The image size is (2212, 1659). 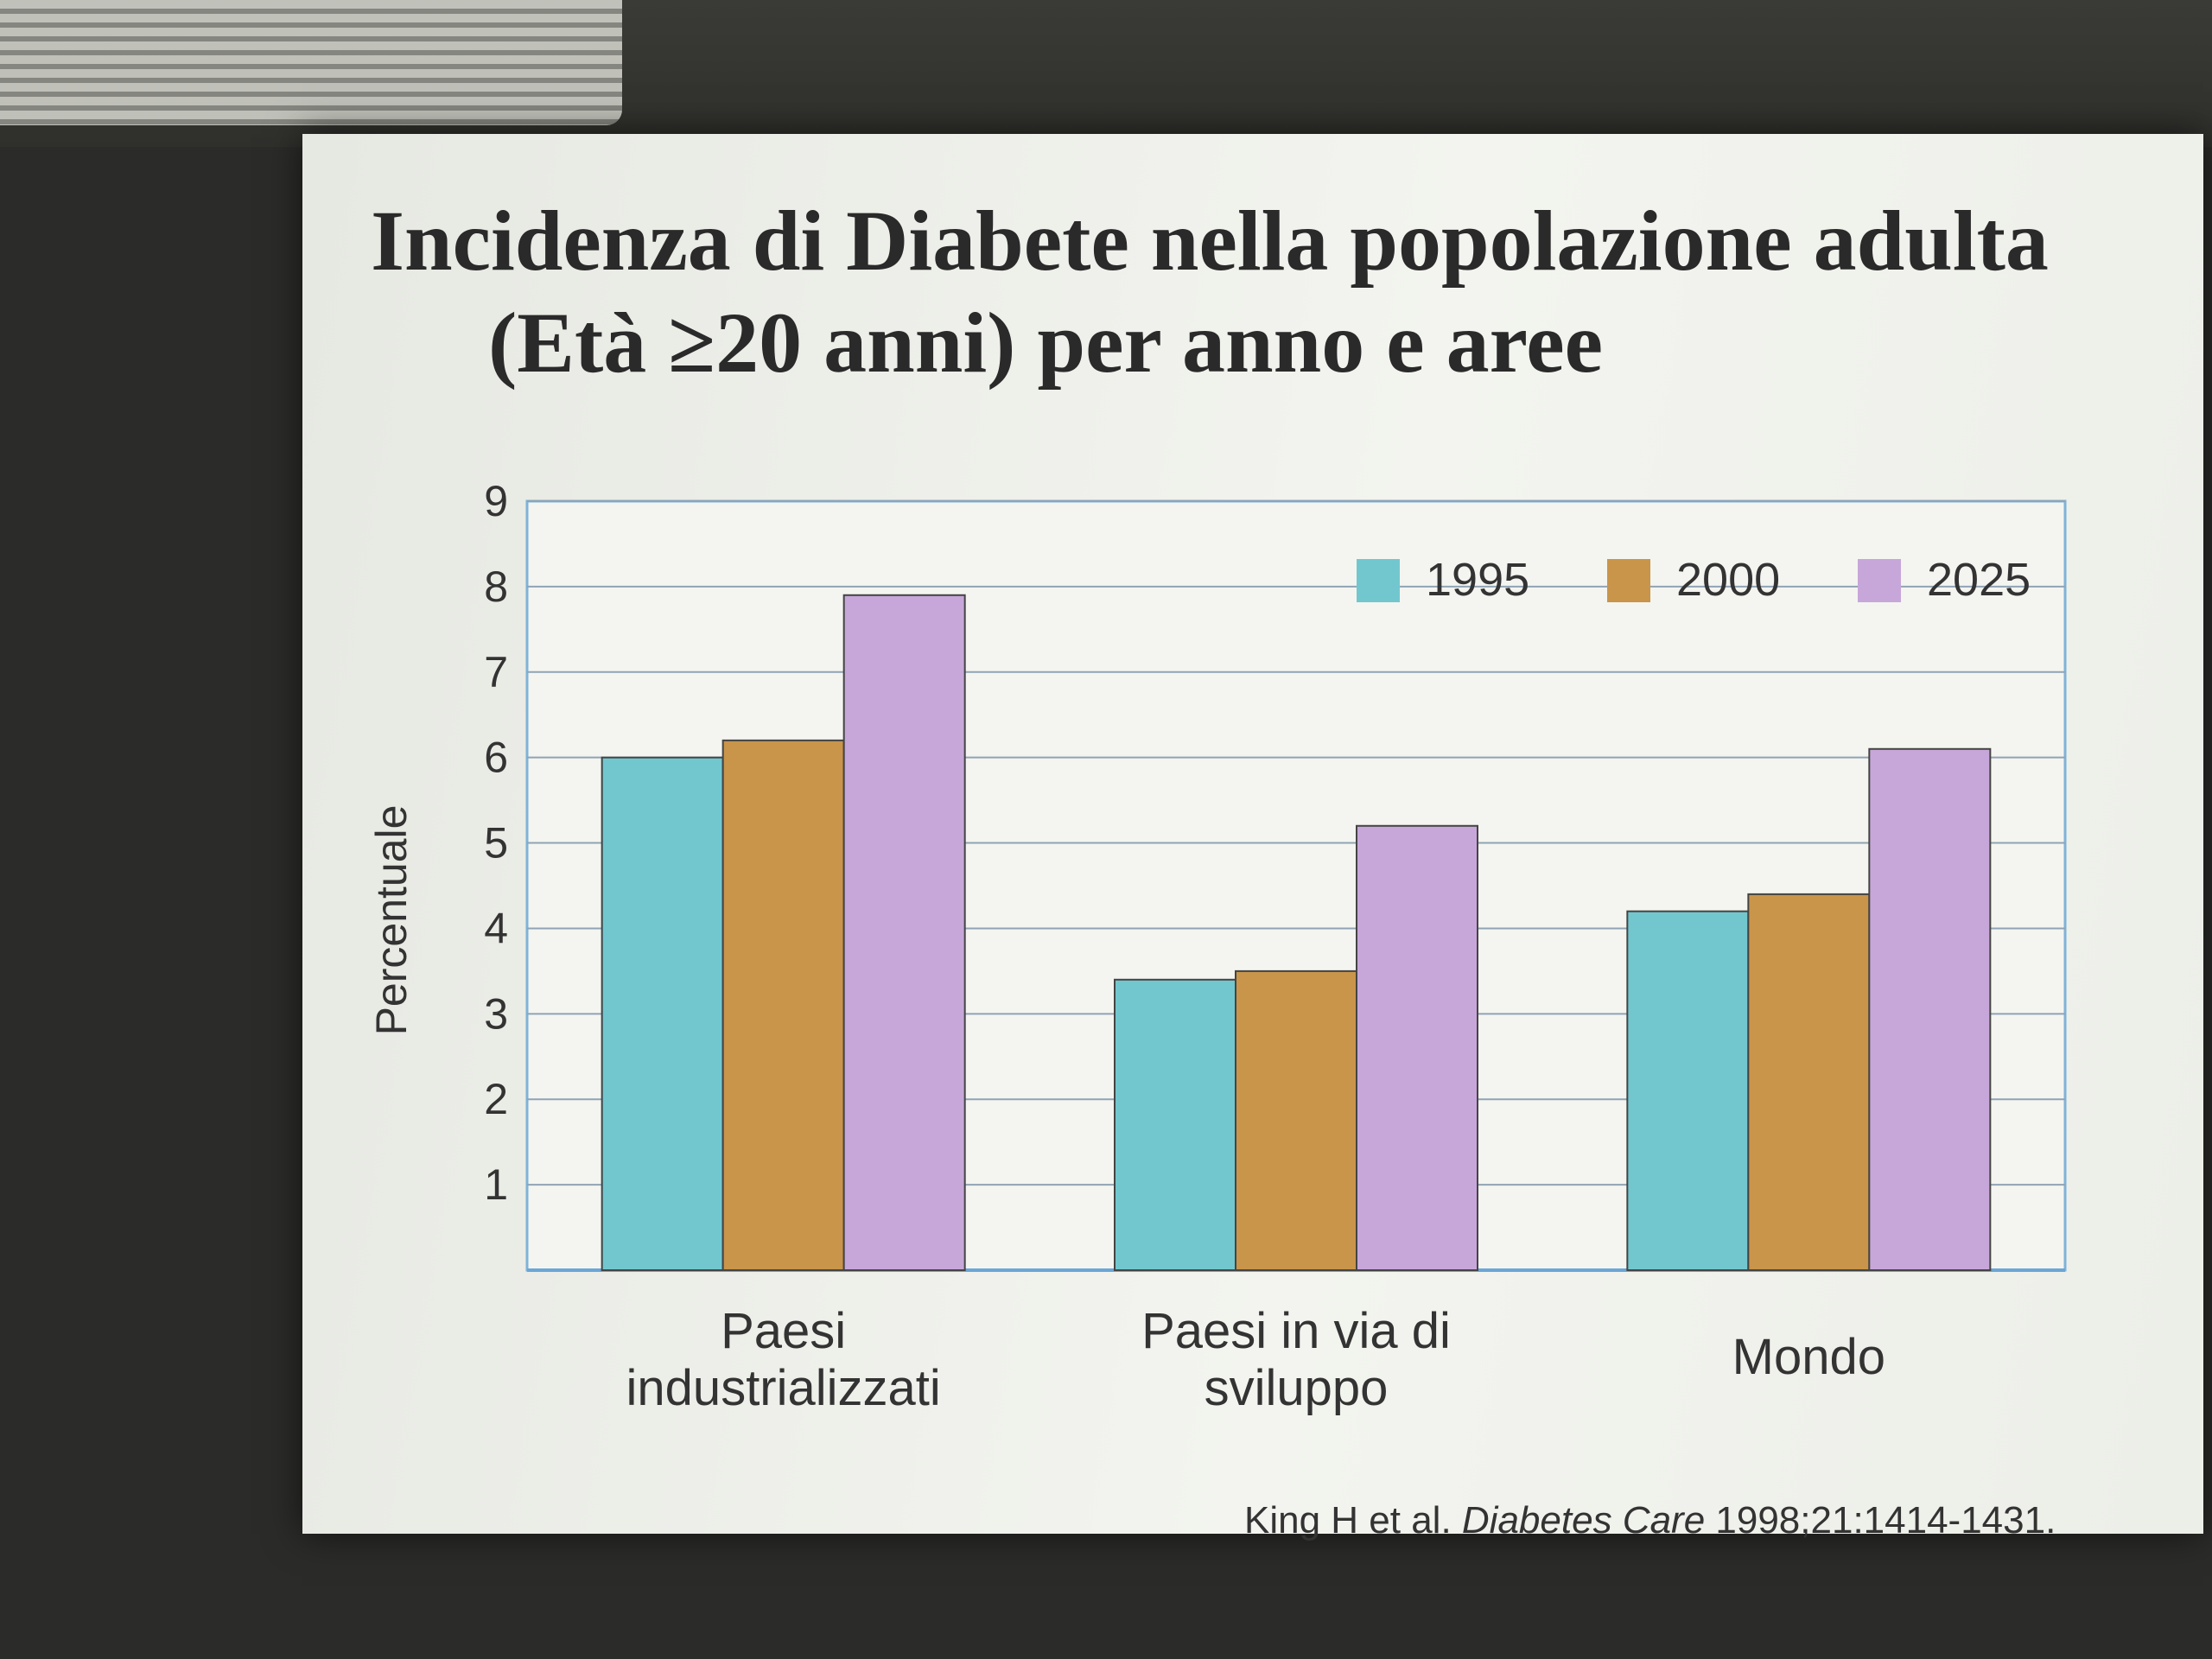 I want to click on citation-authors: King H et al., so click(x=1353, y=1520).